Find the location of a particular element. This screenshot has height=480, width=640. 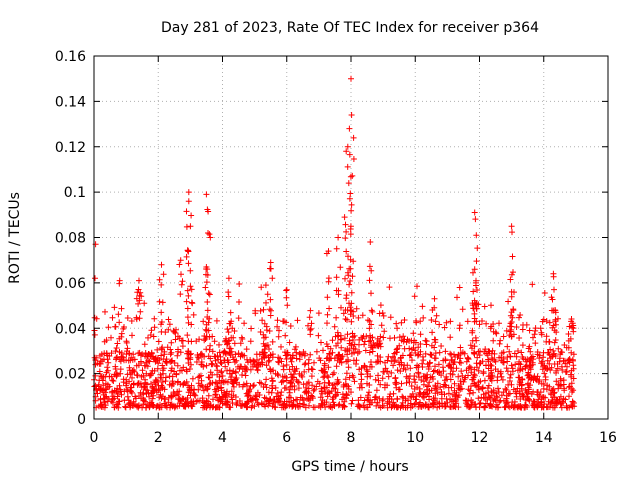

x-tick-label: 2 is located at coordinates (158, 438).